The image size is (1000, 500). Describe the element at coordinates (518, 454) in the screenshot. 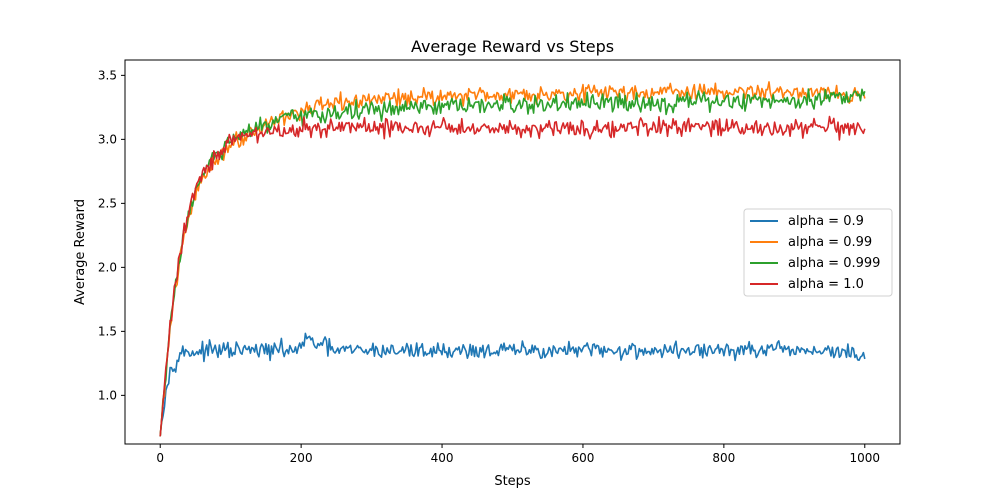

I see `x-axis: 0 200 400 600 800 1000` at that location.